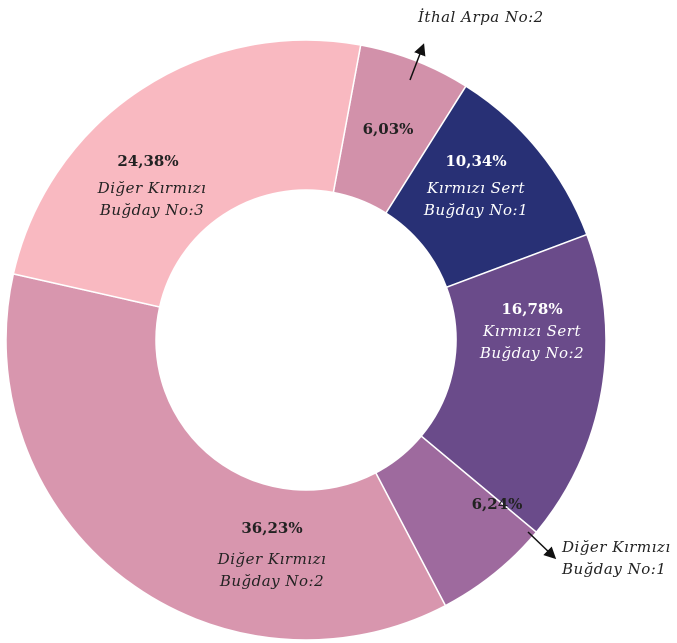 This screenshot has height=643, width=677. What do you see at coordinates (513, 383) in the screenshot?
I see `wedge` at bounding box center [513, 383].